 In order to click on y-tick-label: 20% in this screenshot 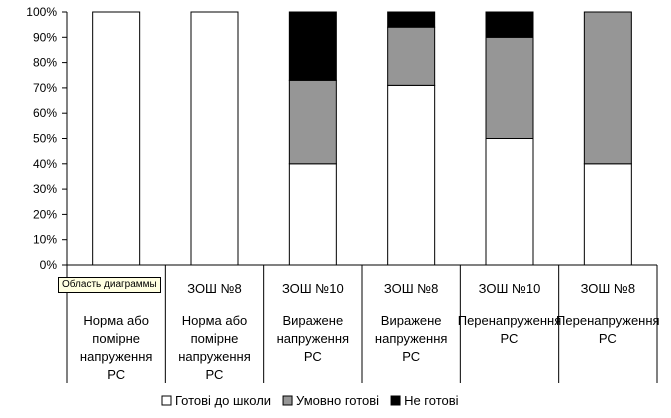, I will do `click(45, 214)`.